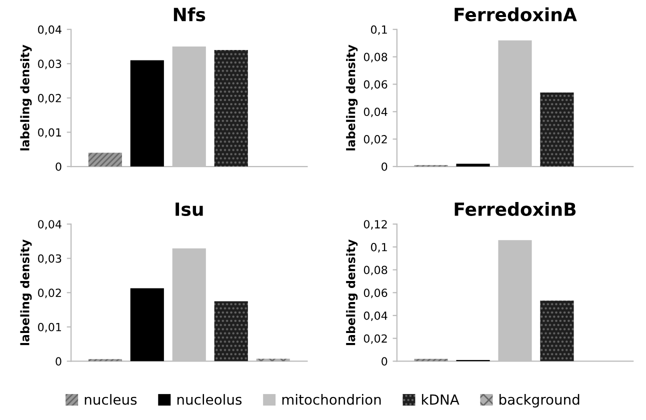 This screenshot has width=646, height=420. Describe the element at coordinates (190, 14) in the screenshot. I see `chart-title: Nfs` at that location.